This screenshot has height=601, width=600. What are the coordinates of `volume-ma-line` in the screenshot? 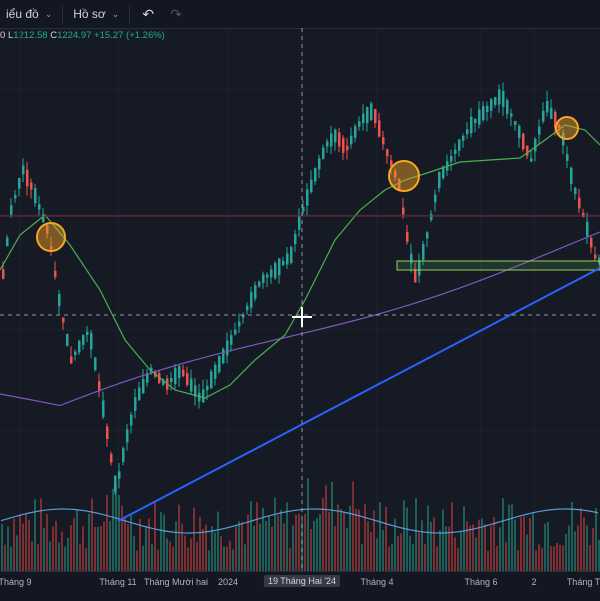 It's located at (299, 521).